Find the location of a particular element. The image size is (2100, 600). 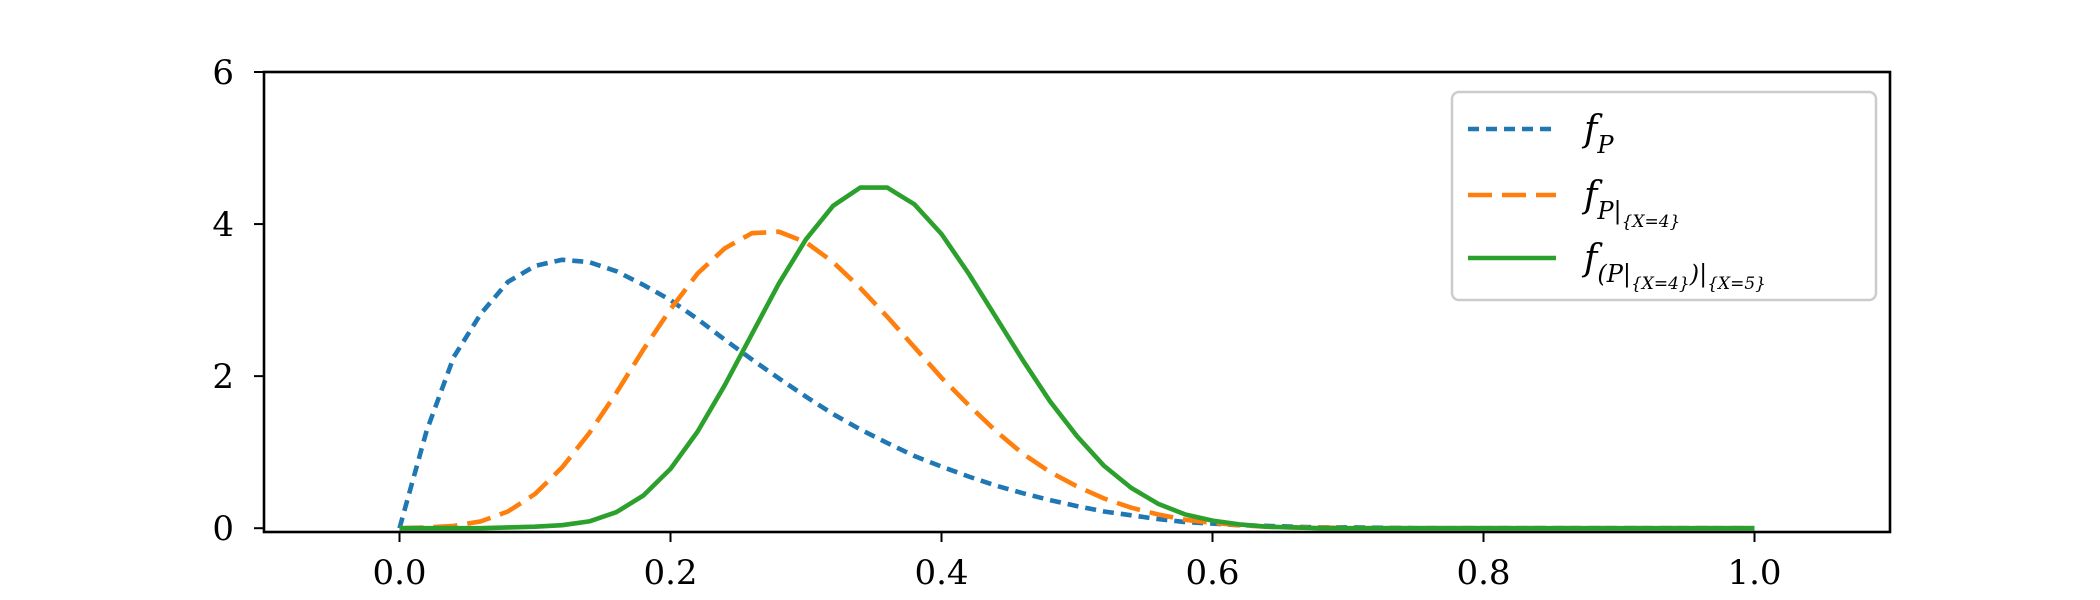

legend-label-3: f(P|{X=4})|{X=5} is located at coordinates (1673, 266).